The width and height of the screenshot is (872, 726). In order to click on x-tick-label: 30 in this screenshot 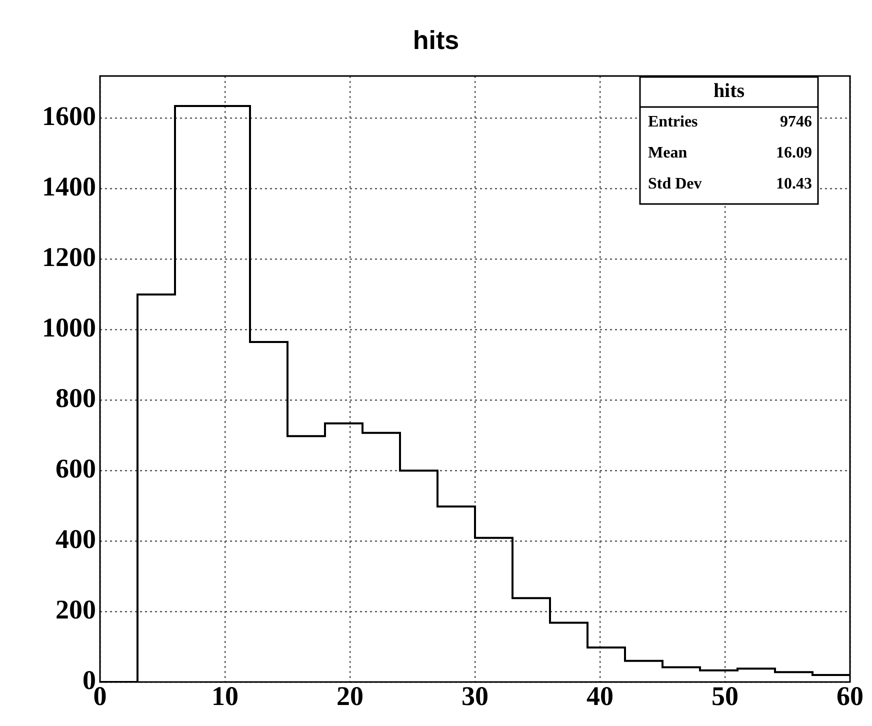, I will do `click(475, 696)`.